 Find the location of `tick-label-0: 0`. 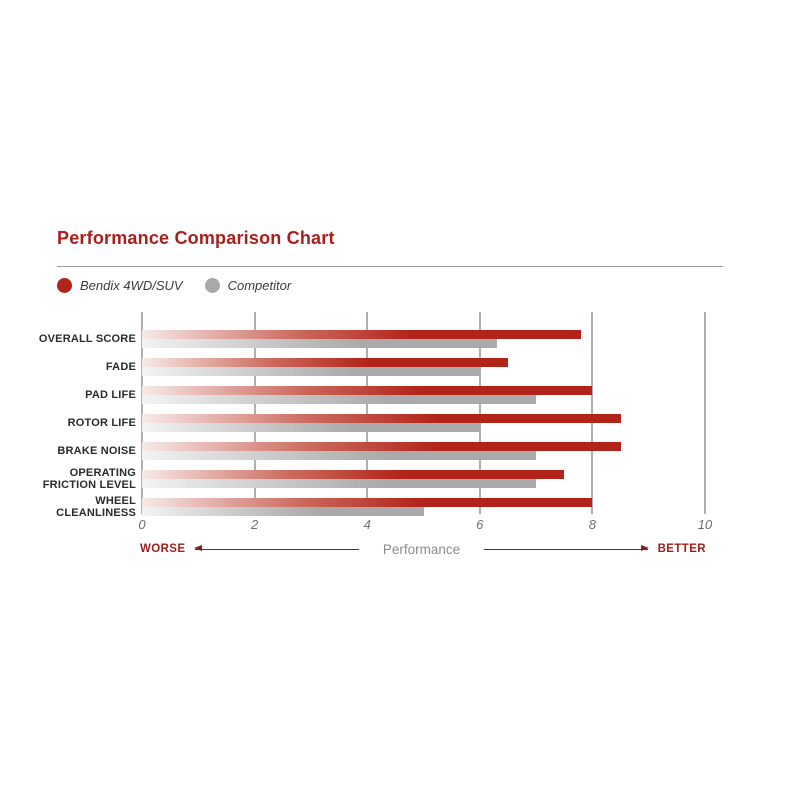

tick-label-0: 0 is located at coordinates (142, 524).